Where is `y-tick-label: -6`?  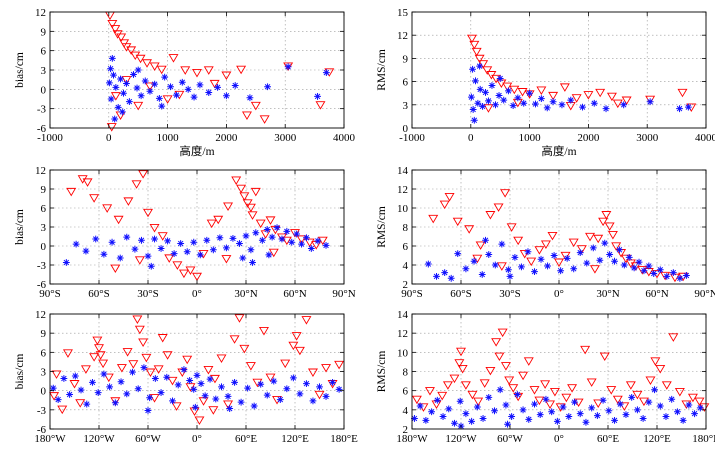 y-tick-label: -6 is located at coordinates (42, 285).